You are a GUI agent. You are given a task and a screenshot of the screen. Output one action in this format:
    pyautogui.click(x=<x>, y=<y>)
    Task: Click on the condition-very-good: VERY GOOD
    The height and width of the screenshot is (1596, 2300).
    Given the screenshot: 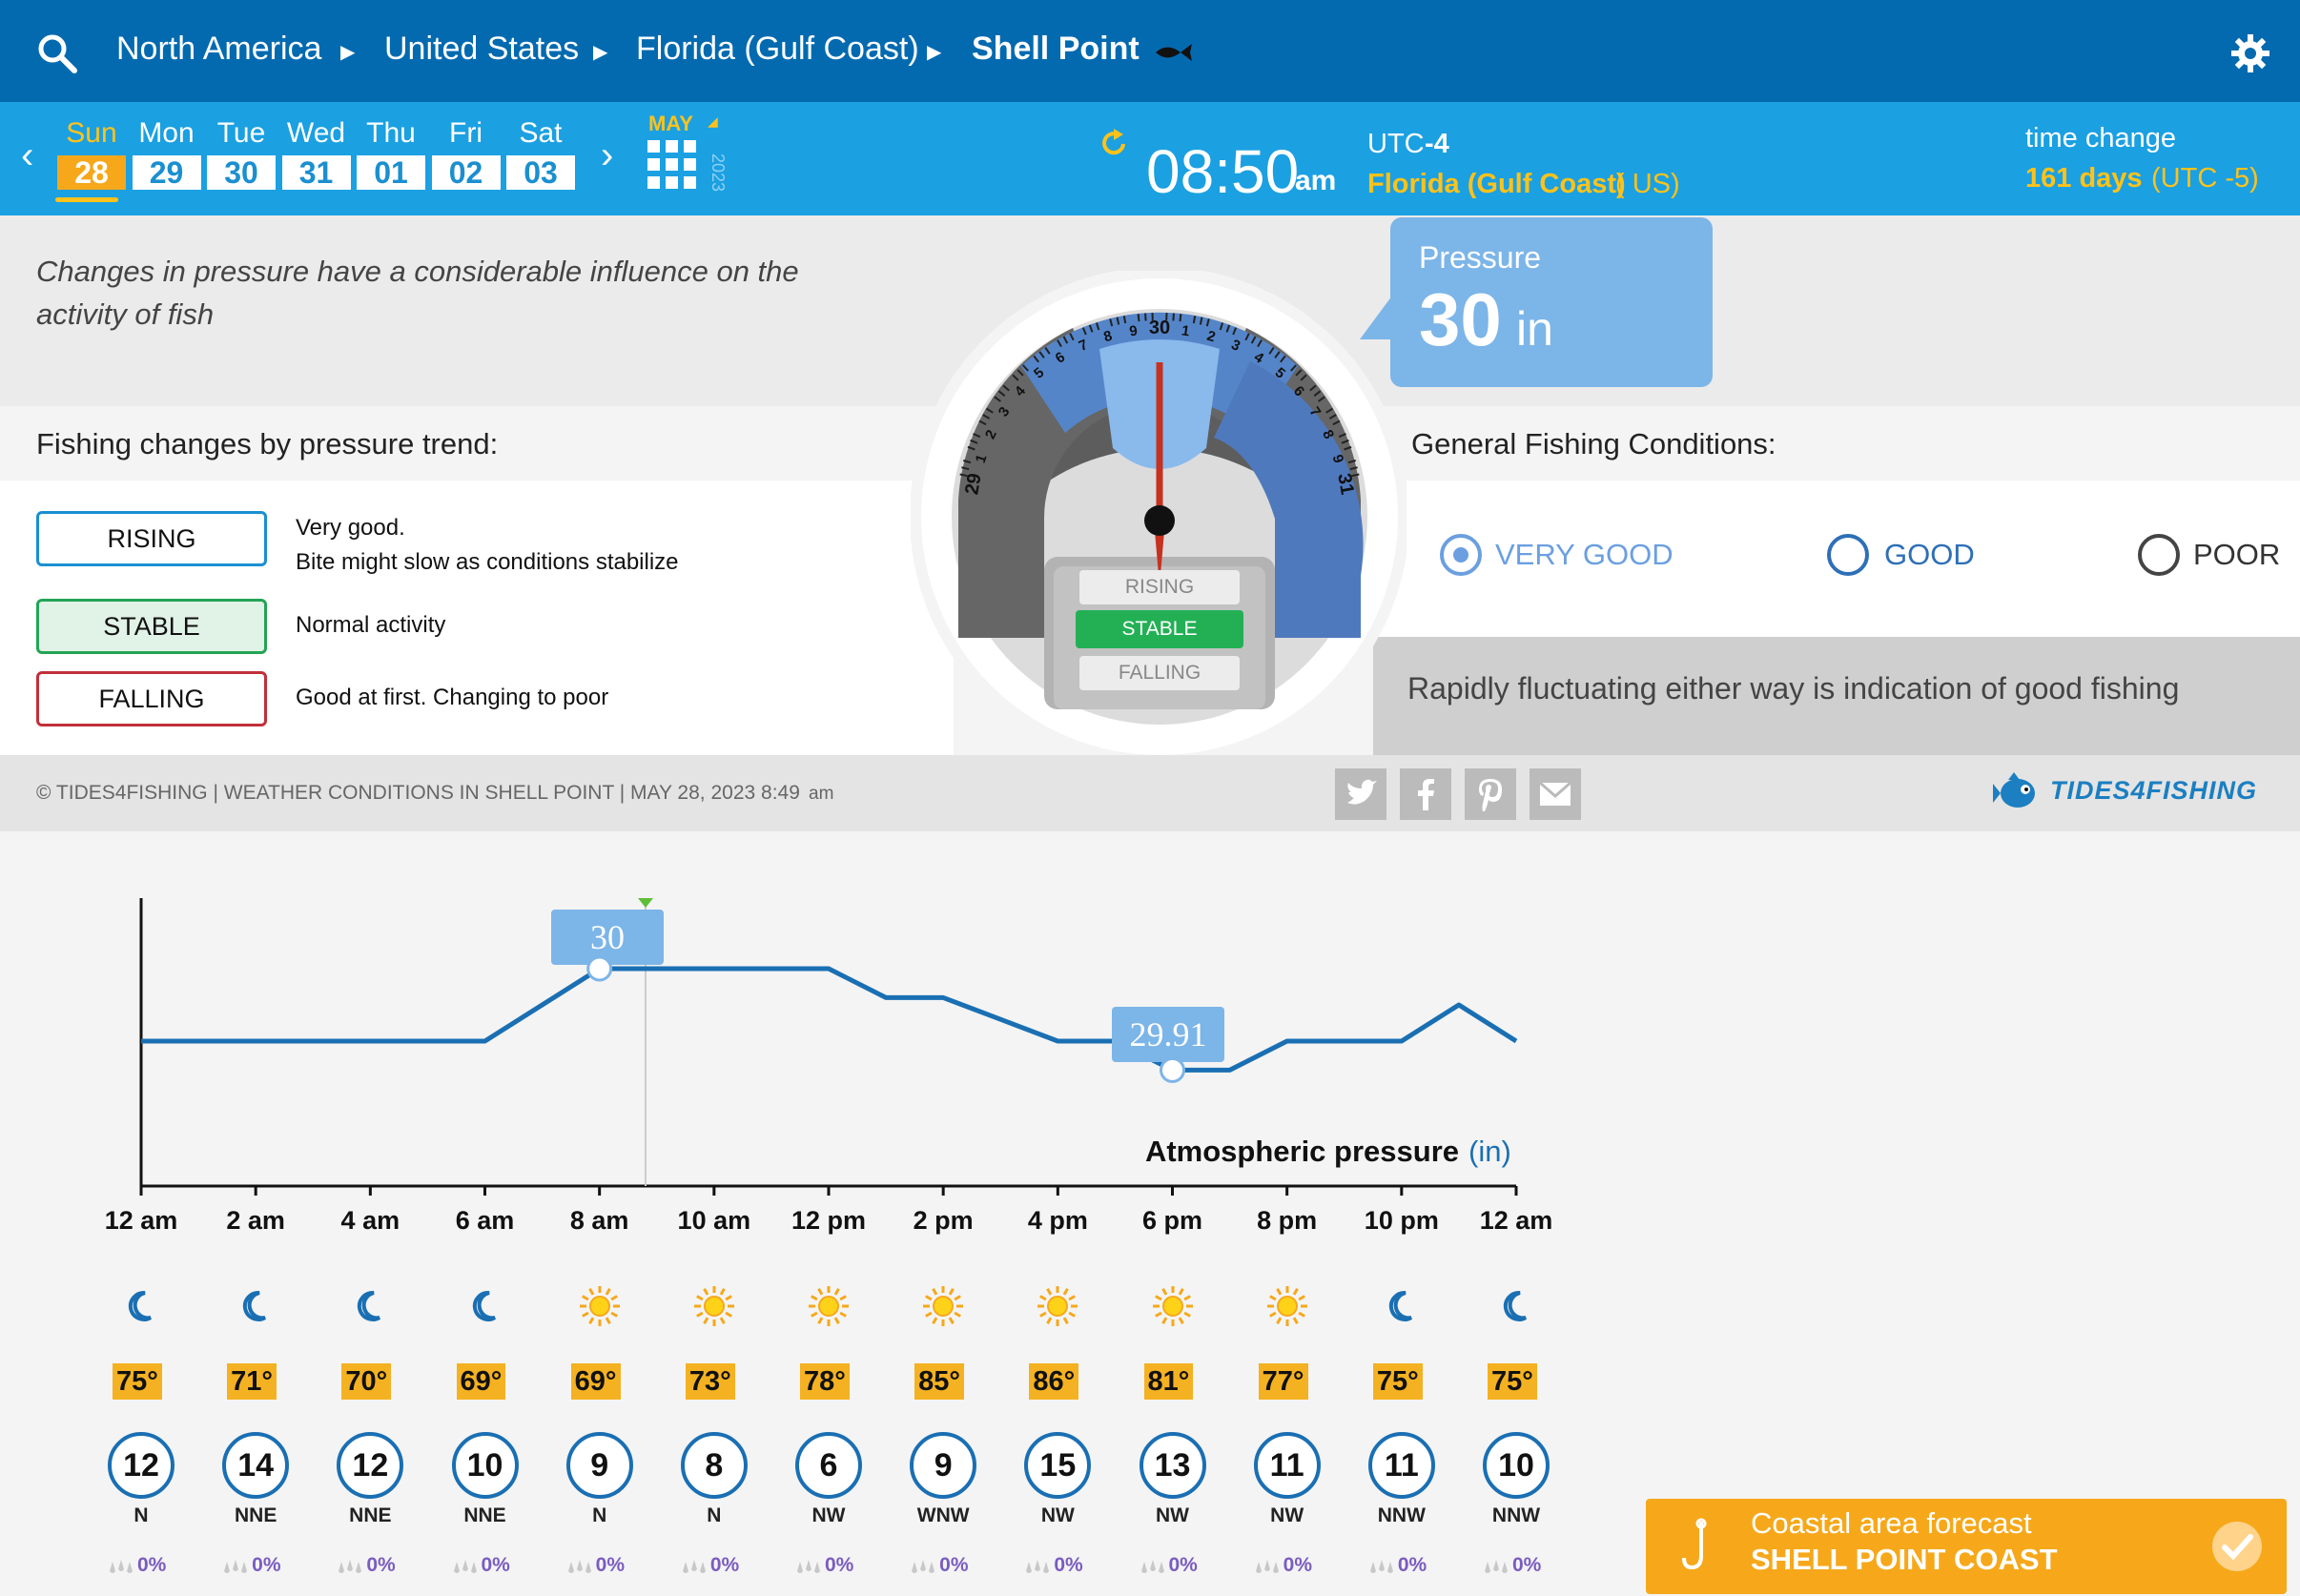 What is the action you would take?
    pyautogui.click(x=1584, y=554)
    